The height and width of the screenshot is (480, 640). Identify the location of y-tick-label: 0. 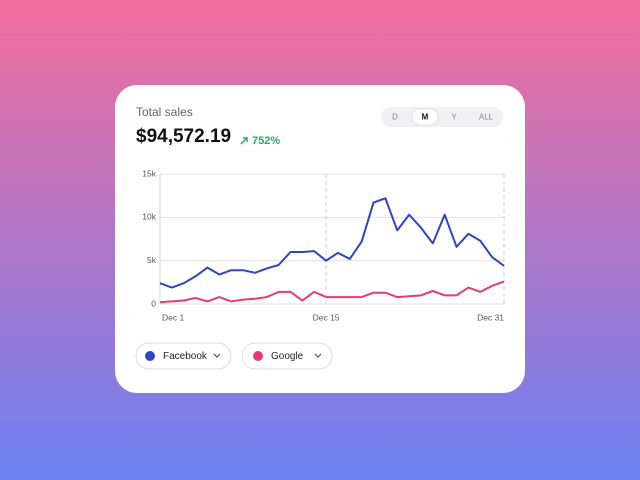
(153, 303).